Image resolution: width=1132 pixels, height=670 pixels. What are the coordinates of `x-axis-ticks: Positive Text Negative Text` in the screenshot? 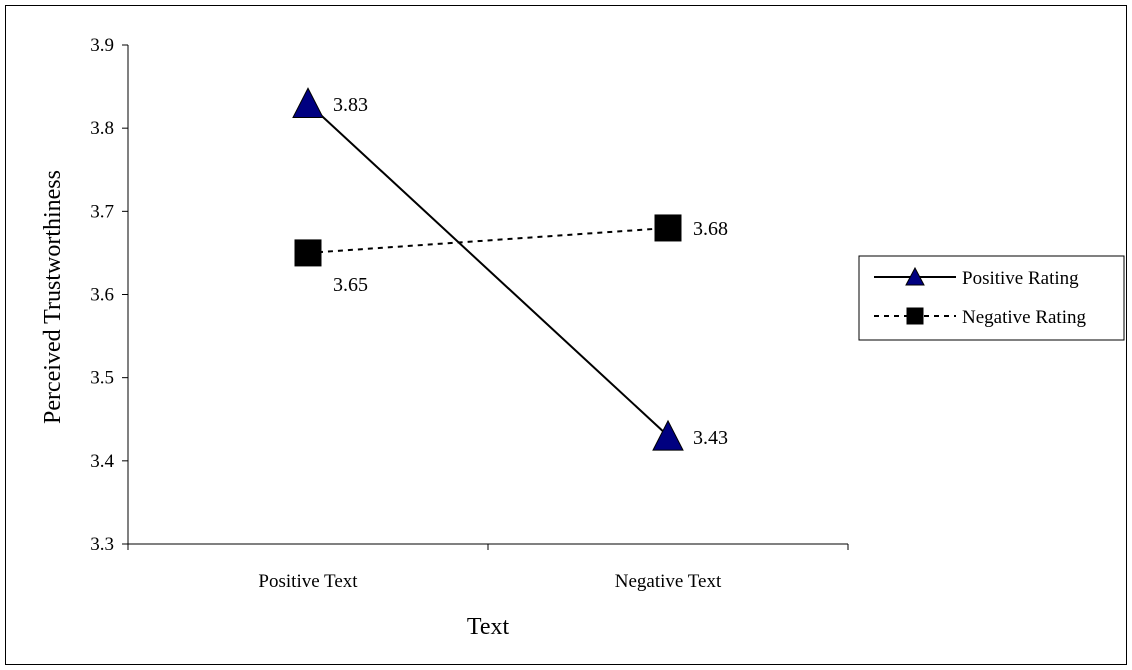 It's located at (488, 568).